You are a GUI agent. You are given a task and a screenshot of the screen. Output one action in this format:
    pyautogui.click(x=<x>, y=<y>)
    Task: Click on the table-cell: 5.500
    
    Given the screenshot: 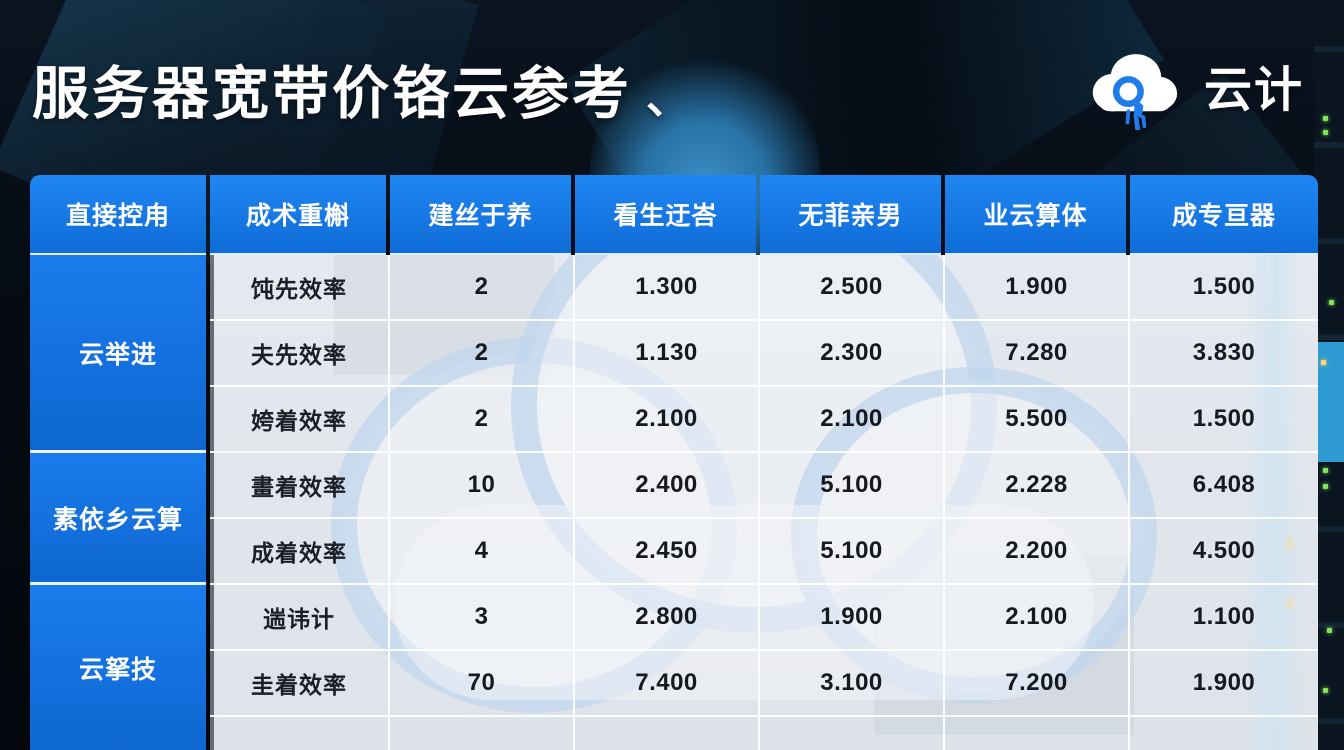 What is the action you would take?
    pyautogui.click(x=1037, y=420)
    